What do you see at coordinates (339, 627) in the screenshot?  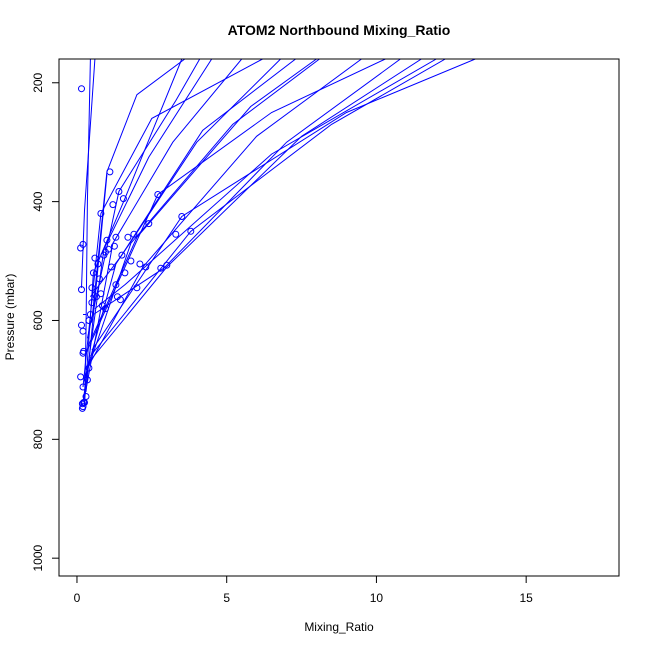 I see `x-axis-label: Mixing_Ratio` at bounding box center [339, 627].